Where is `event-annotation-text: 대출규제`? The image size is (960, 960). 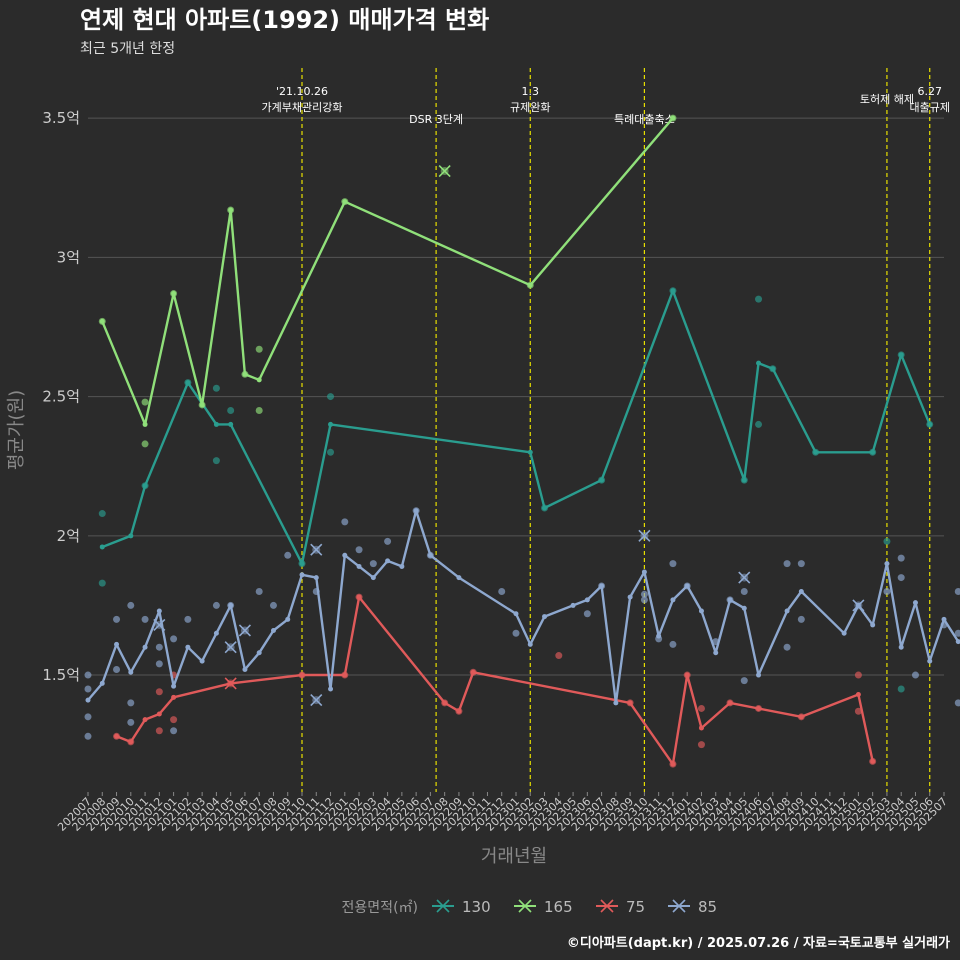 event-annotation-text: 대출규제 is located at coordinates (929, 107).